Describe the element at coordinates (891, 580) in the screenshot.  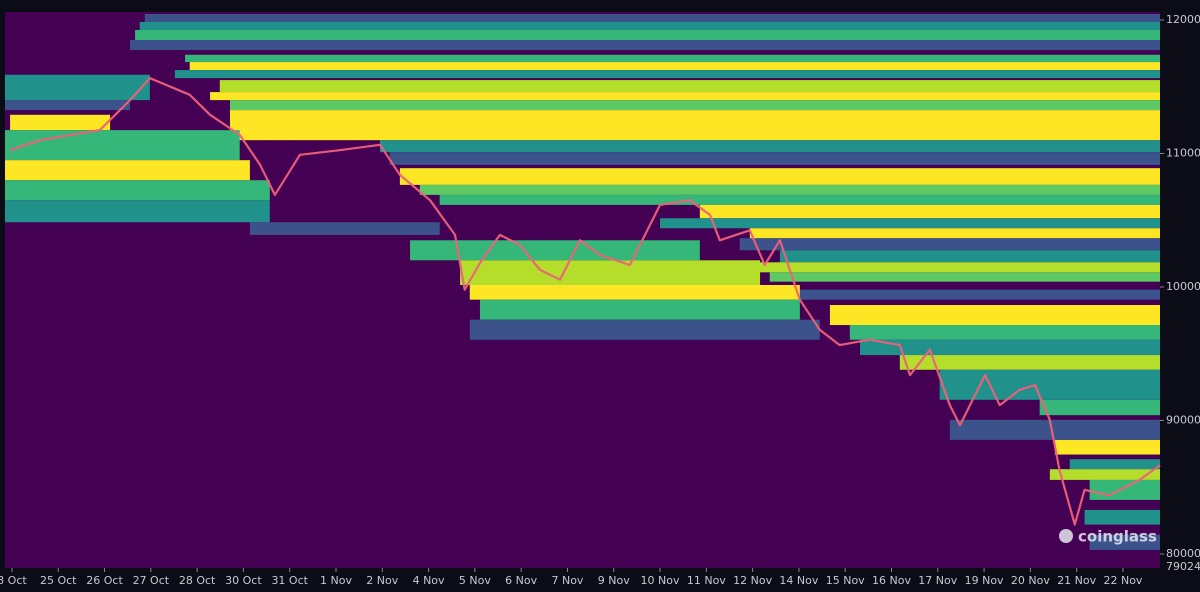
I see `x-tick-label: 16 Nov` at that location.